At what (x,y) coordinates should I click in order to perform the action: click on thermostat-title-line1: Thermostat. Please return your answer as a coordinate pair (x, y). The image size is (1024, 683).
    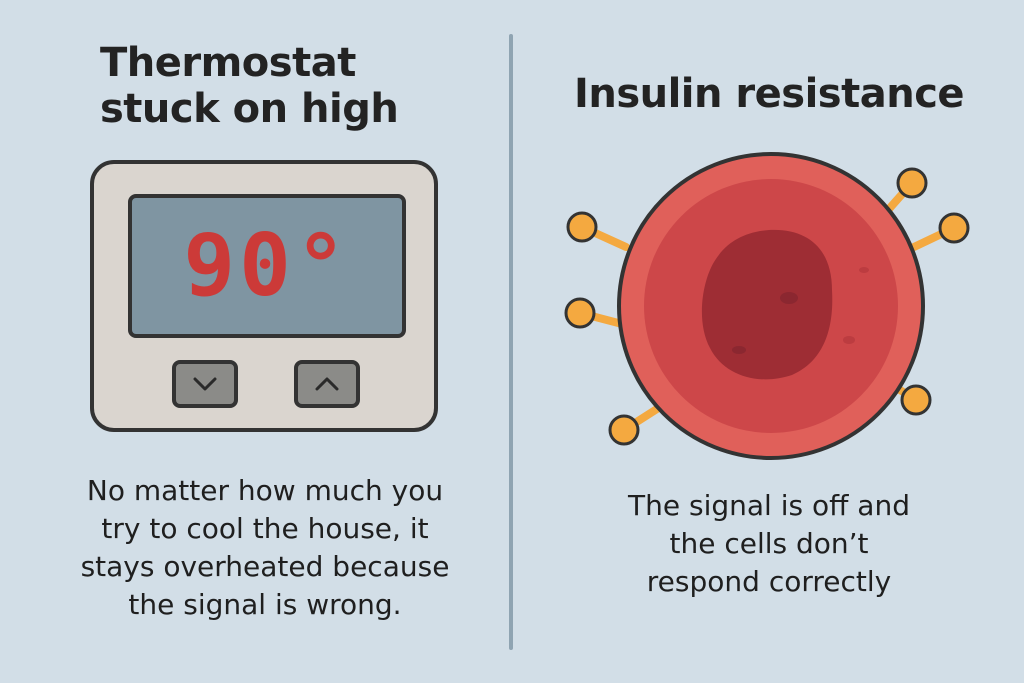
    Looking at the image, I should click on (228, 63).